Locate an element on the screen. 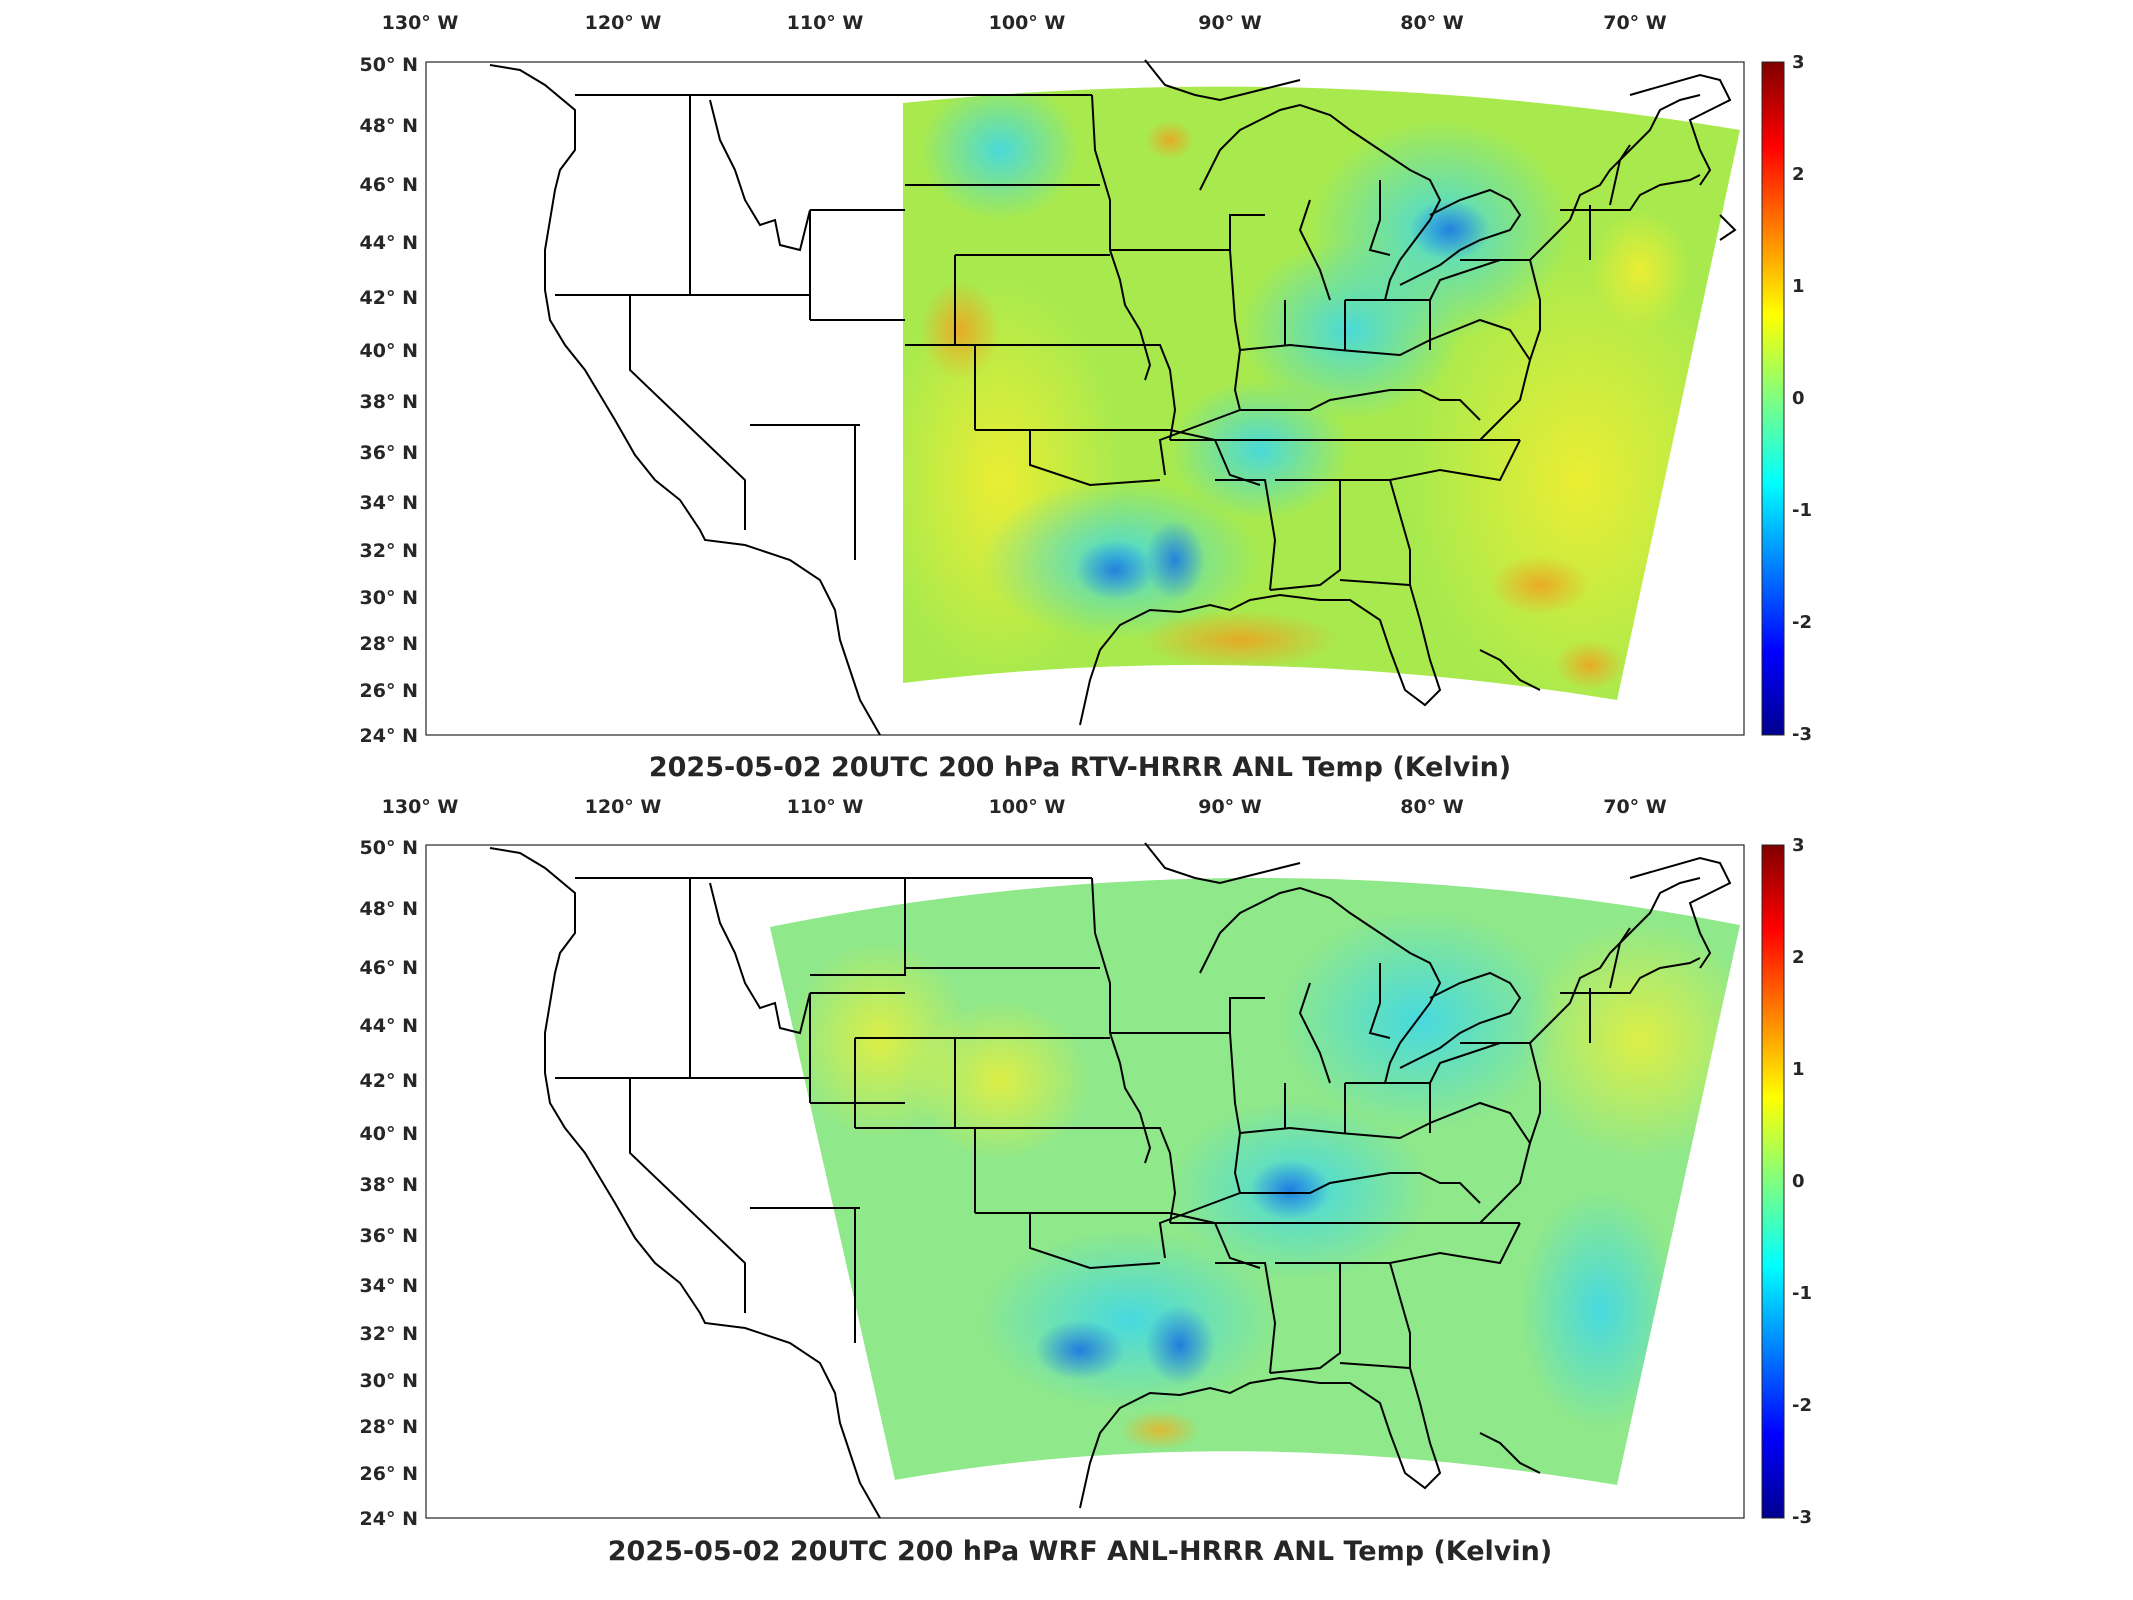 This screenshot has width=2133, height=1600. colorbar-ticks-top: 3 2 1 0 -1 -2 -3 is located at coordinates (1802, 398).